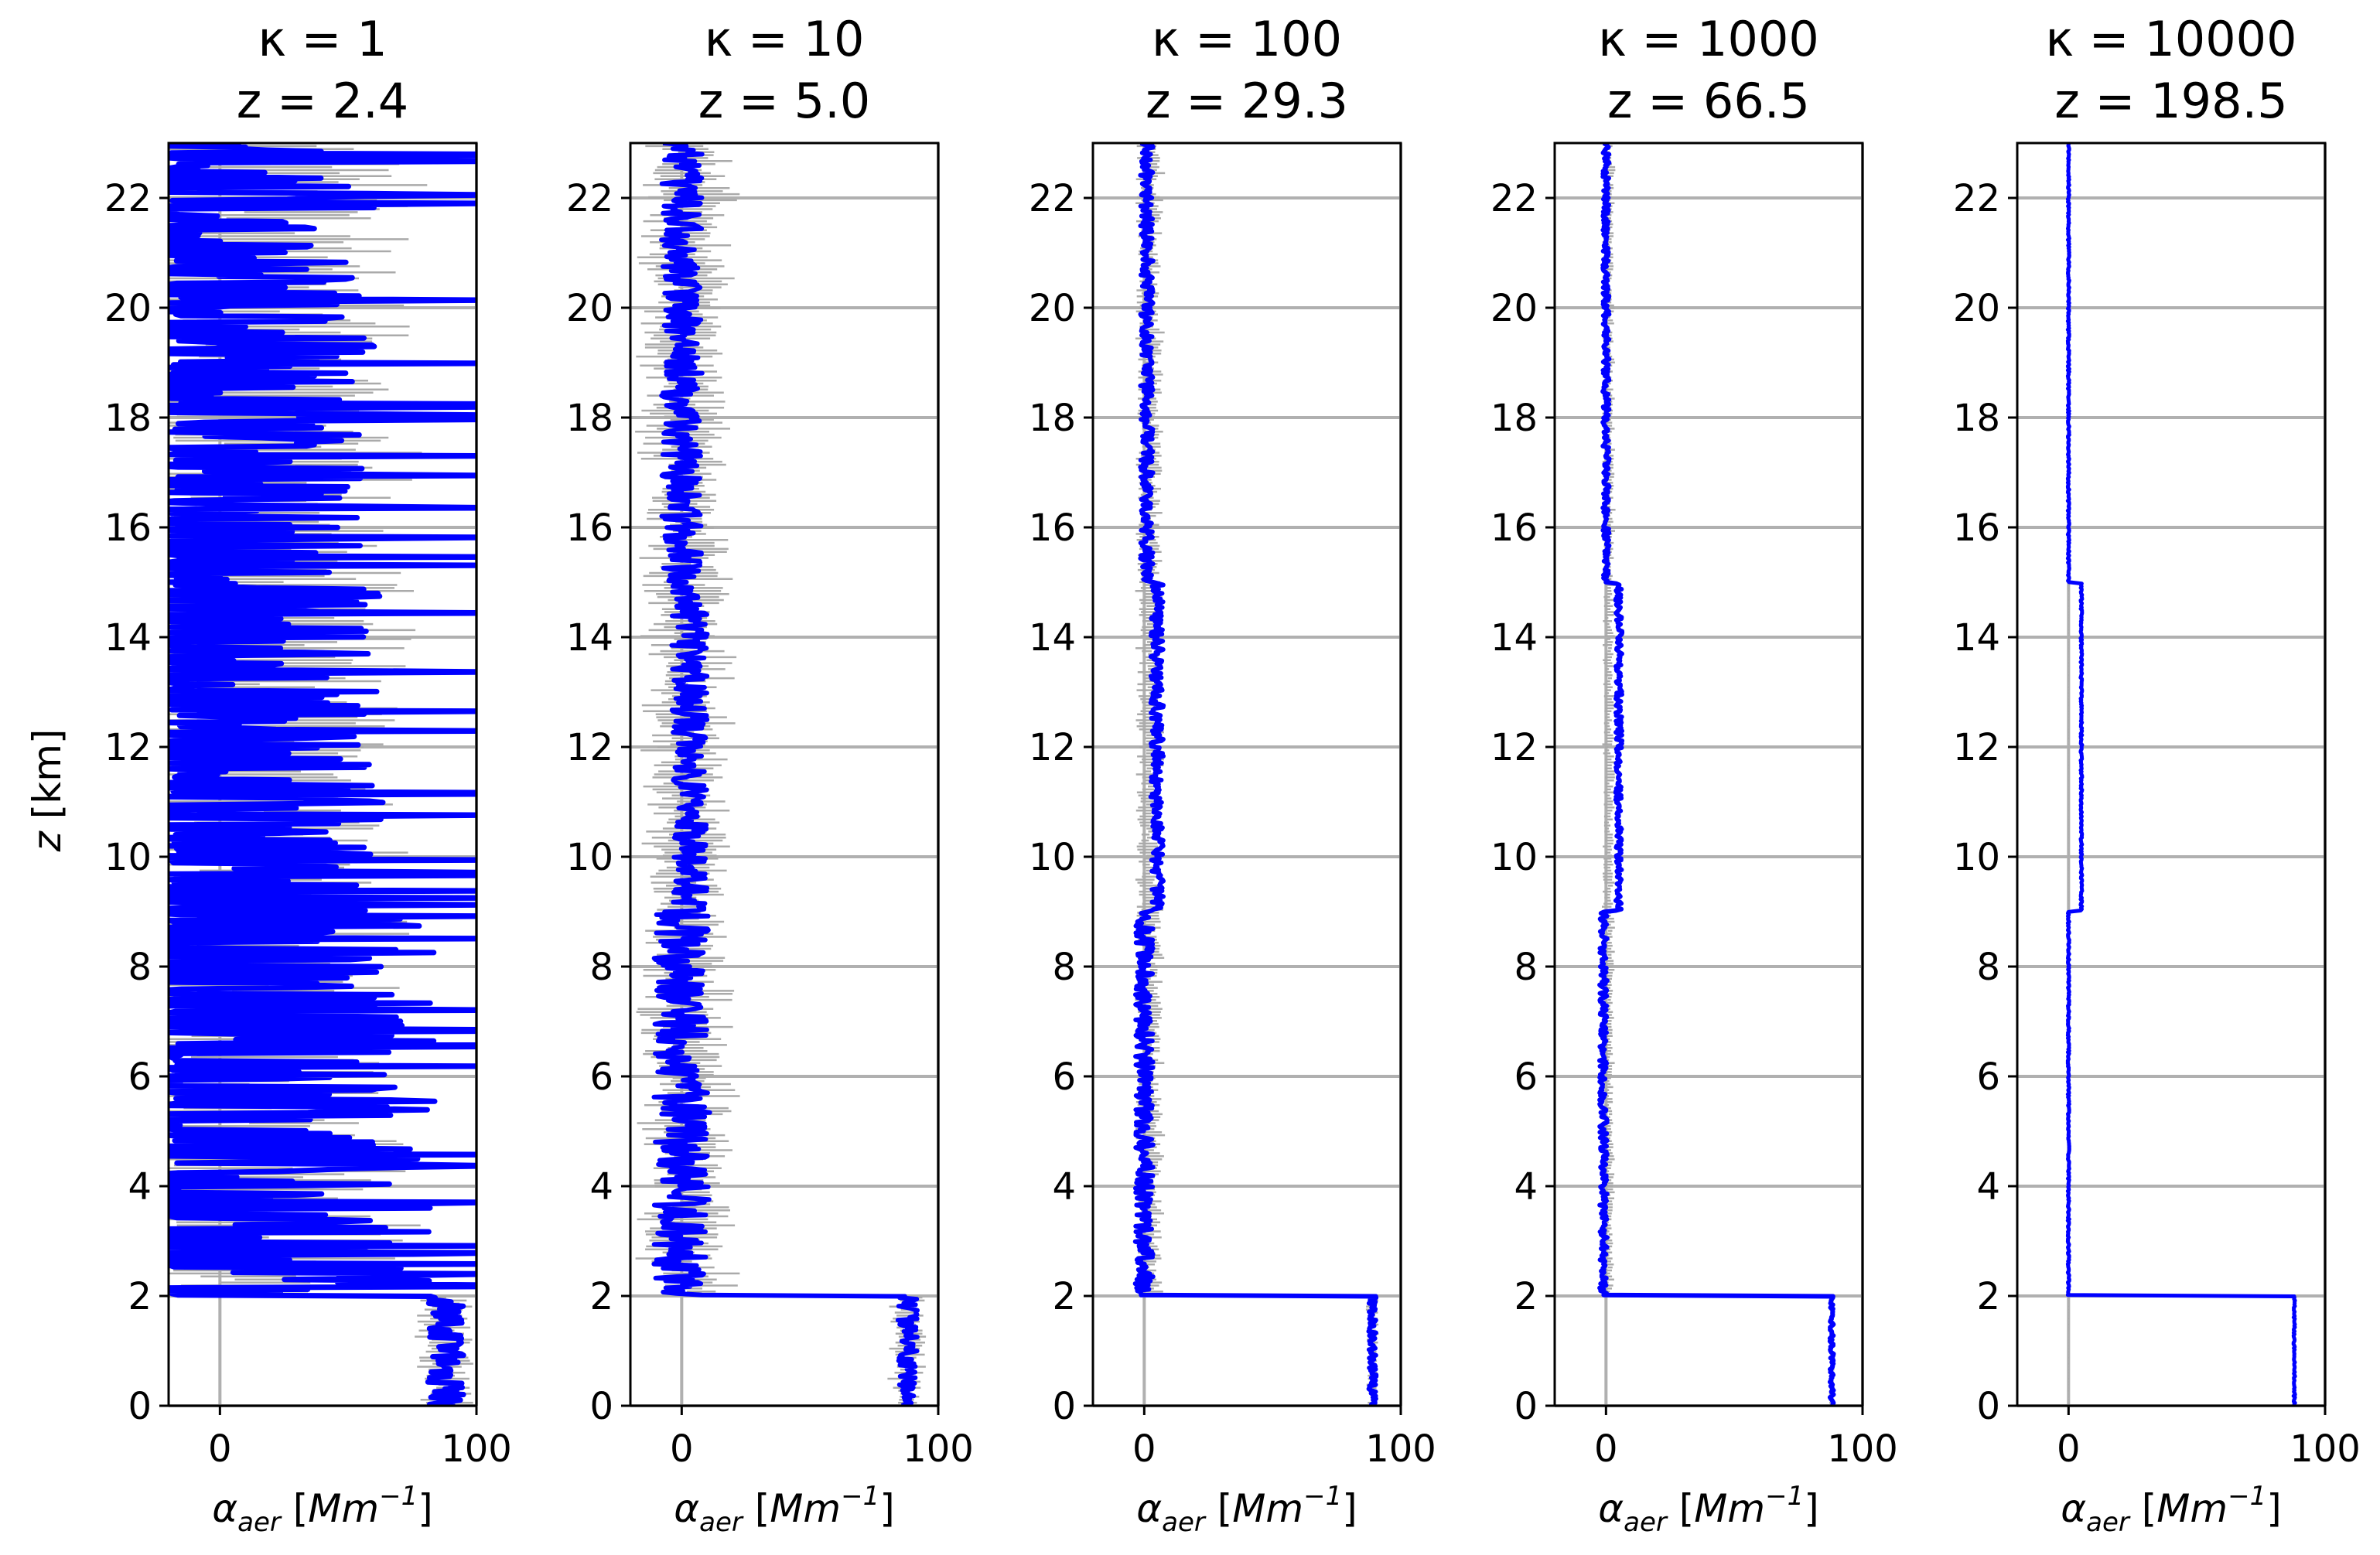  Describe the element at coordinates (323, 39) in the screenshot. I see `panel-title-kappa: κ = 1` at that location.